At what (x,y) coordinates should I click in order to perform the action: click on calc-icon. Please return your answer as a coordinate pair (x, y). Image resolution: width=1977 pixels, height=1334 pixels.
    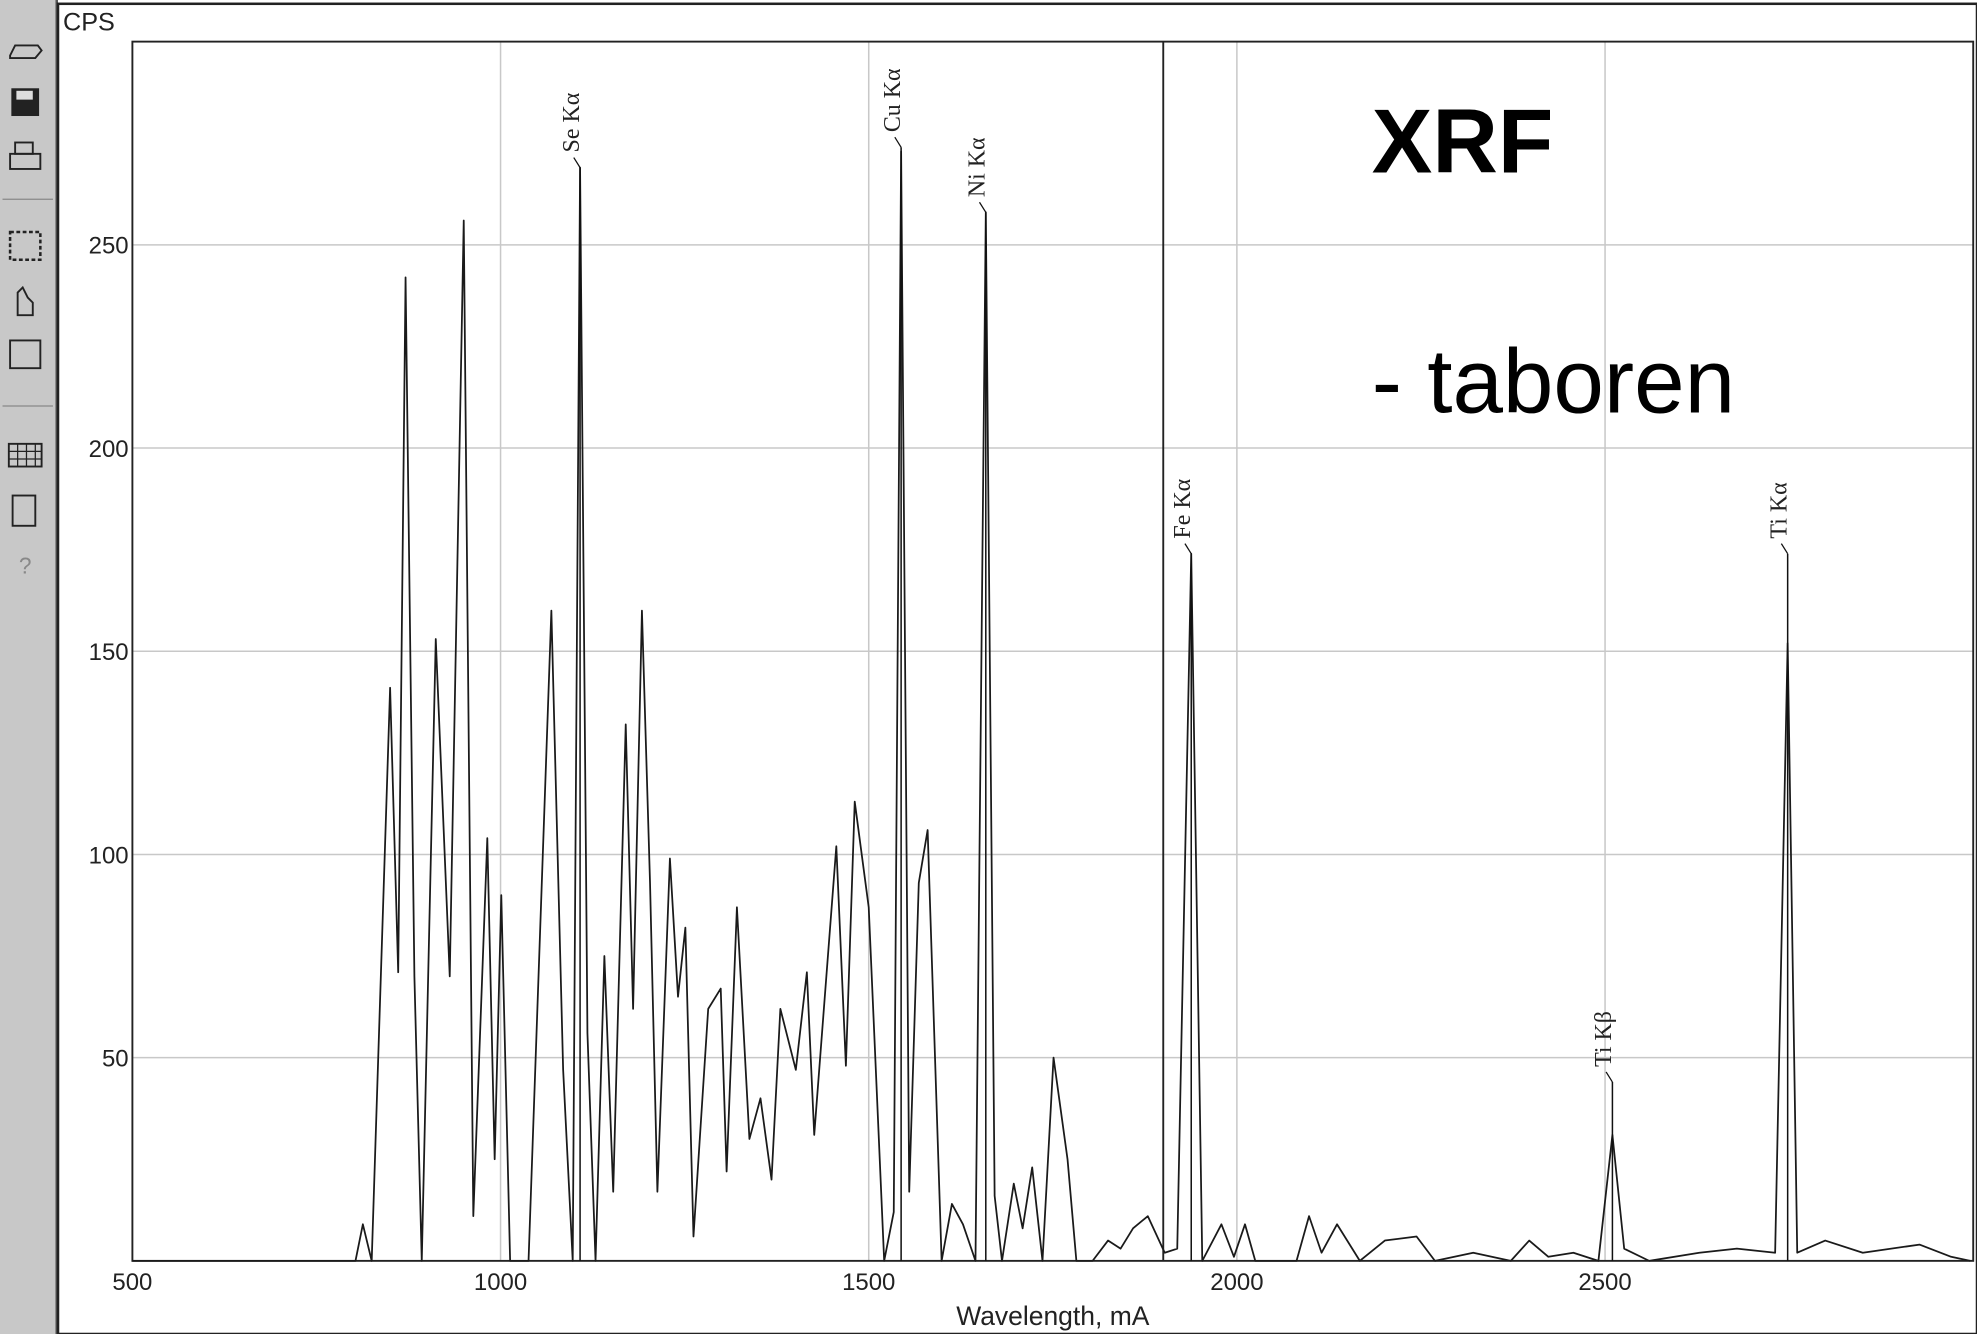
    Looking at the image, I should click on (24, 510).